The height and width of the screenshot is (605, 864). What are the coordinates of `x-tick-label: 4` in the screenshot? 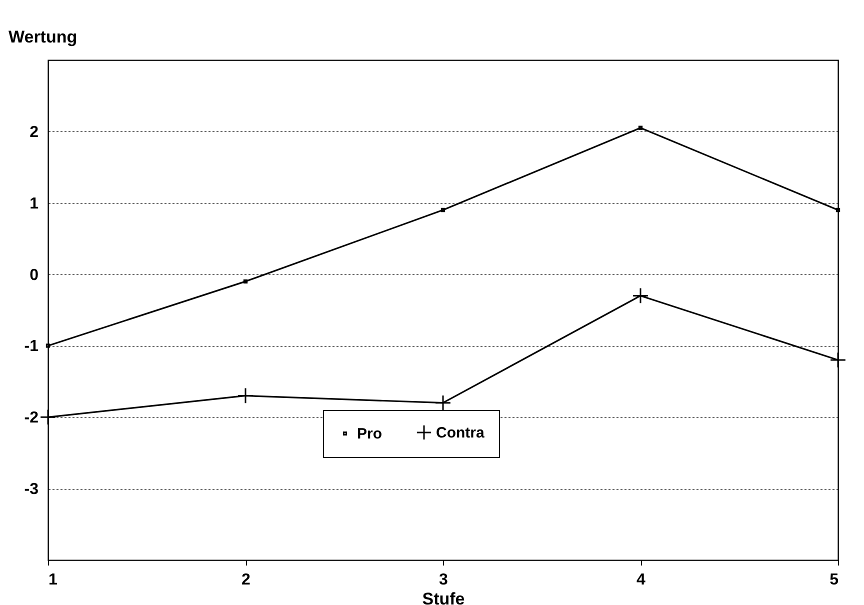 It's located at (641, 580).